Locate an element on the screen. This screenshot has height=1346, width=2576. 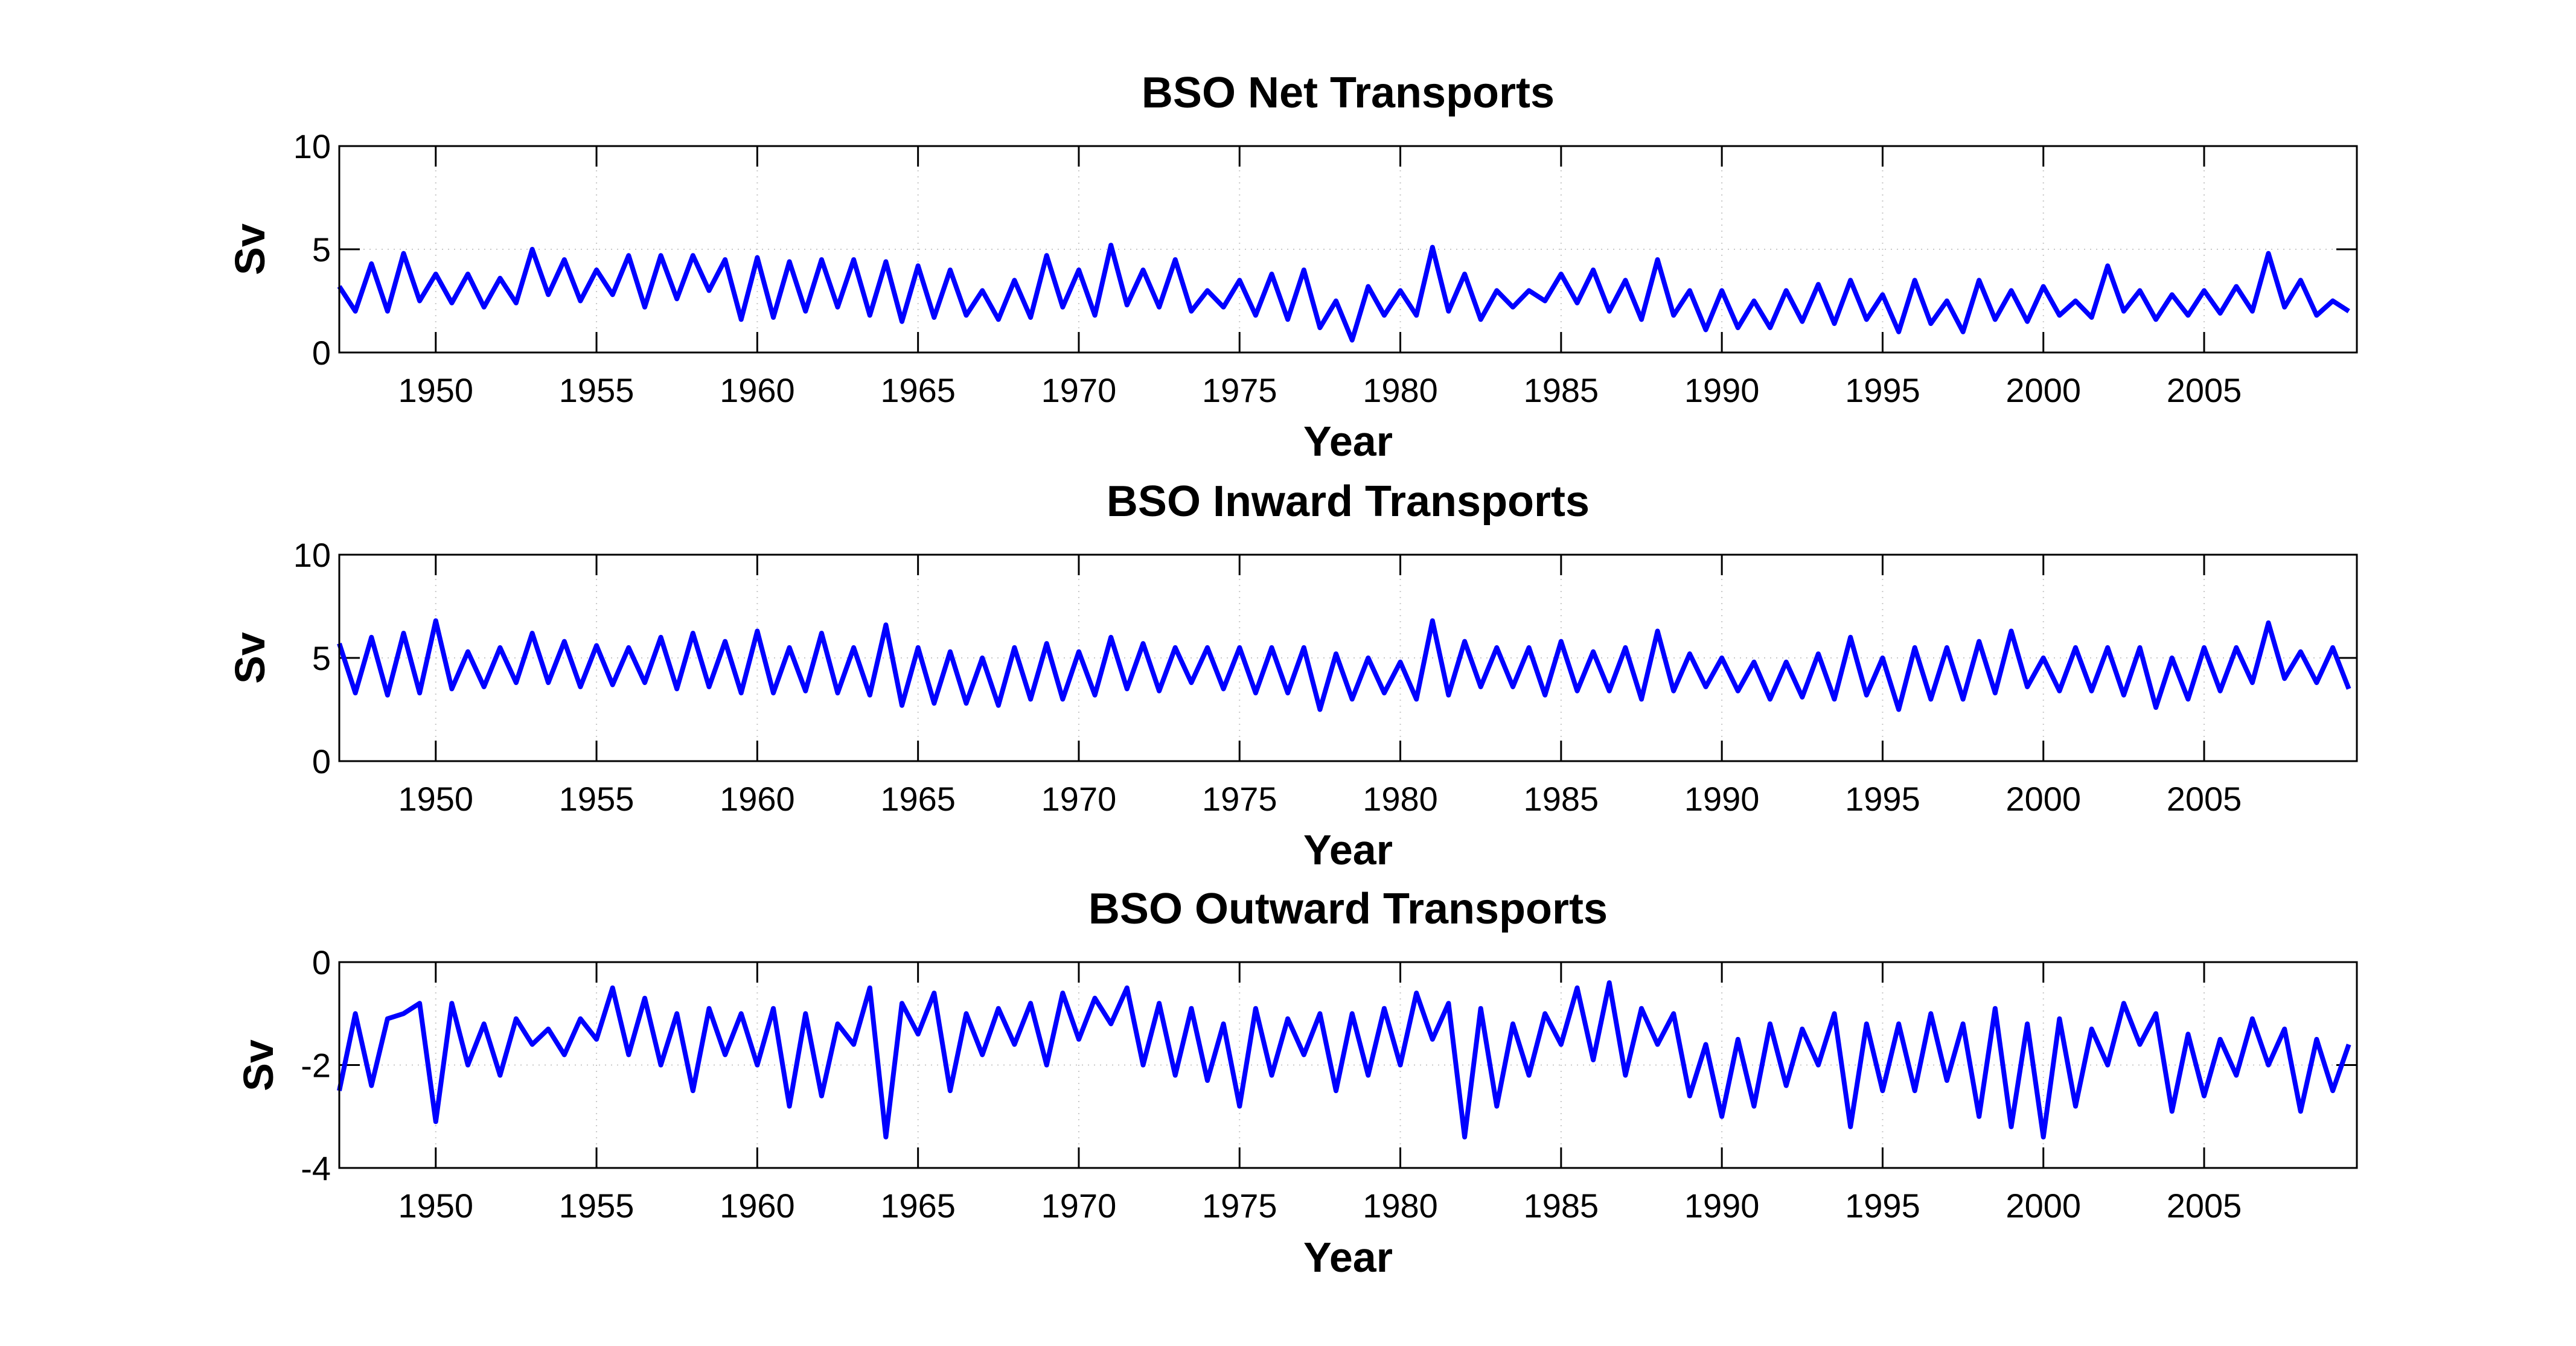
chart-title: BSO Inward Transports is located at coordinates (1348, 502).